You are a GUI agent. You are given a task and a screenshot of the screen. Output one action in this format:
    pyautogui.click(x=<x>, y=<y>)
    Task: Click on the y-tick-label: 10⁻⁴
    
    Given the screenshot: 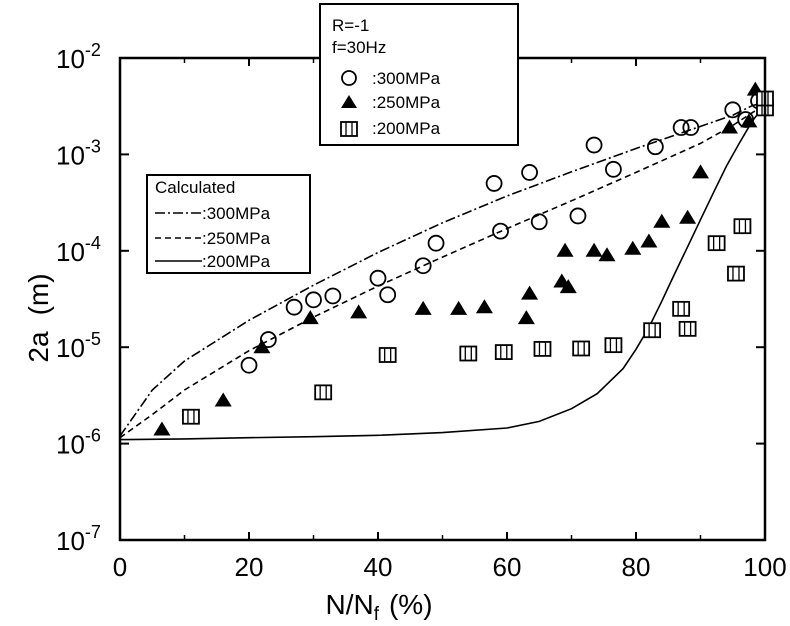 What is the action you would take?
    pyautogui.click(x=78, y=250)
    